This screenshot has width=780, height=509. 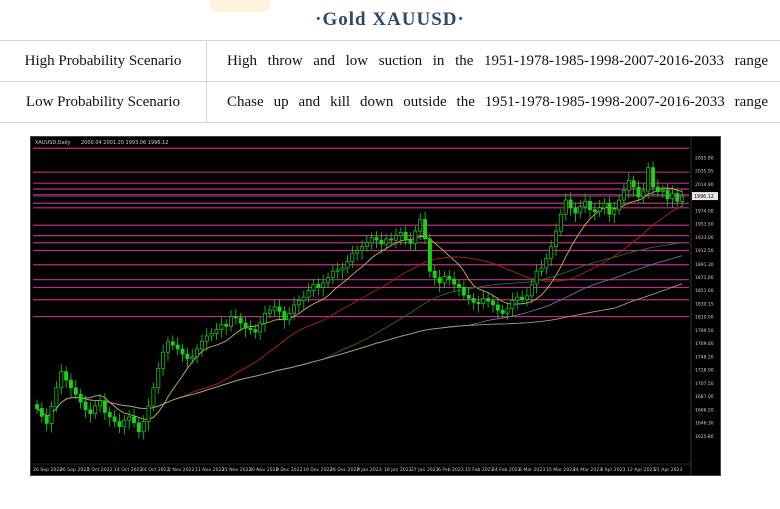 I want to click on price-tick-label: 2014.90, so click(x=704, y=185).